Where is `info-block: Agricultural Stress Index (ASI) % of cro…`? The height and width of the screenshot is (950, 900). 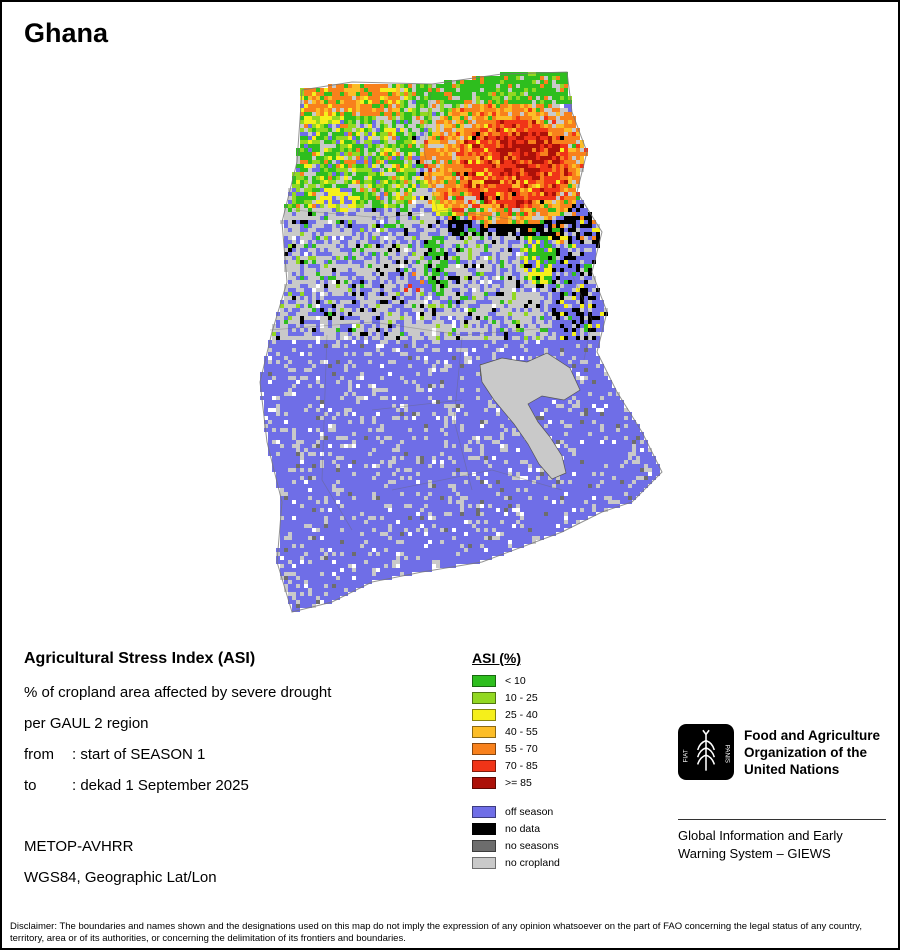
info-block: Agricultural Stress Index (ASI) % of cro… is located at coordinates (244, 768).